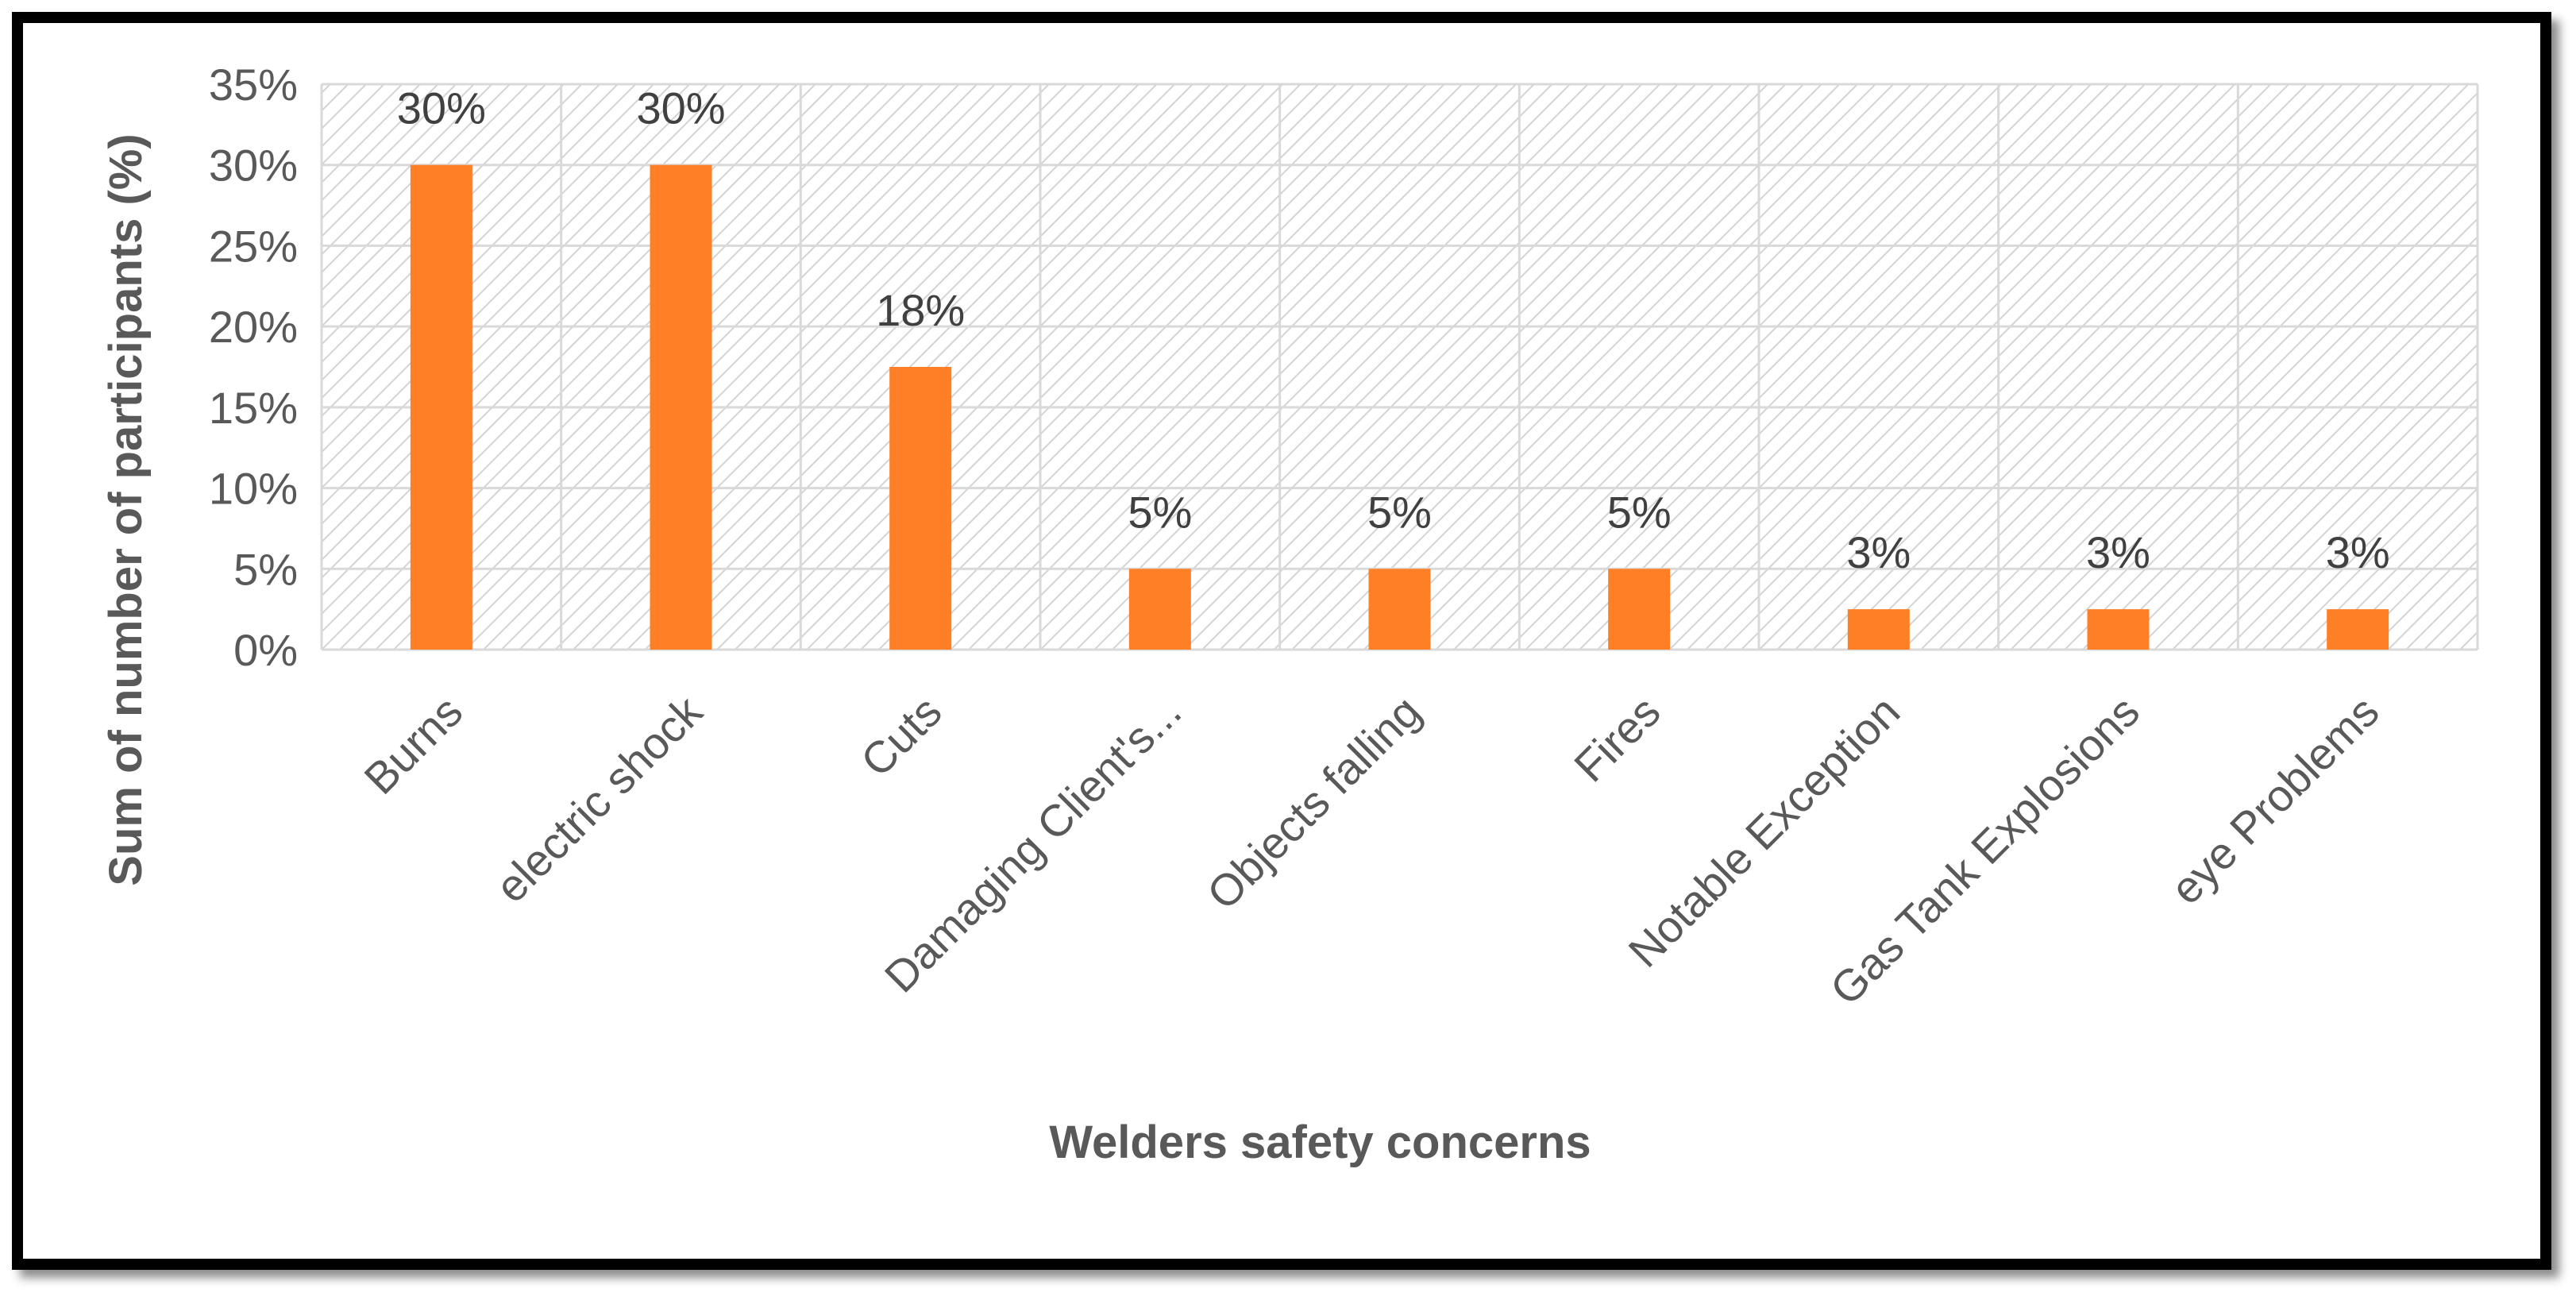 The height and width of the screenshot is (1300, 2576). Describe the element at coordinates (253, 166) in the screenshot. I see `y-tick-label: 30%` at that location.